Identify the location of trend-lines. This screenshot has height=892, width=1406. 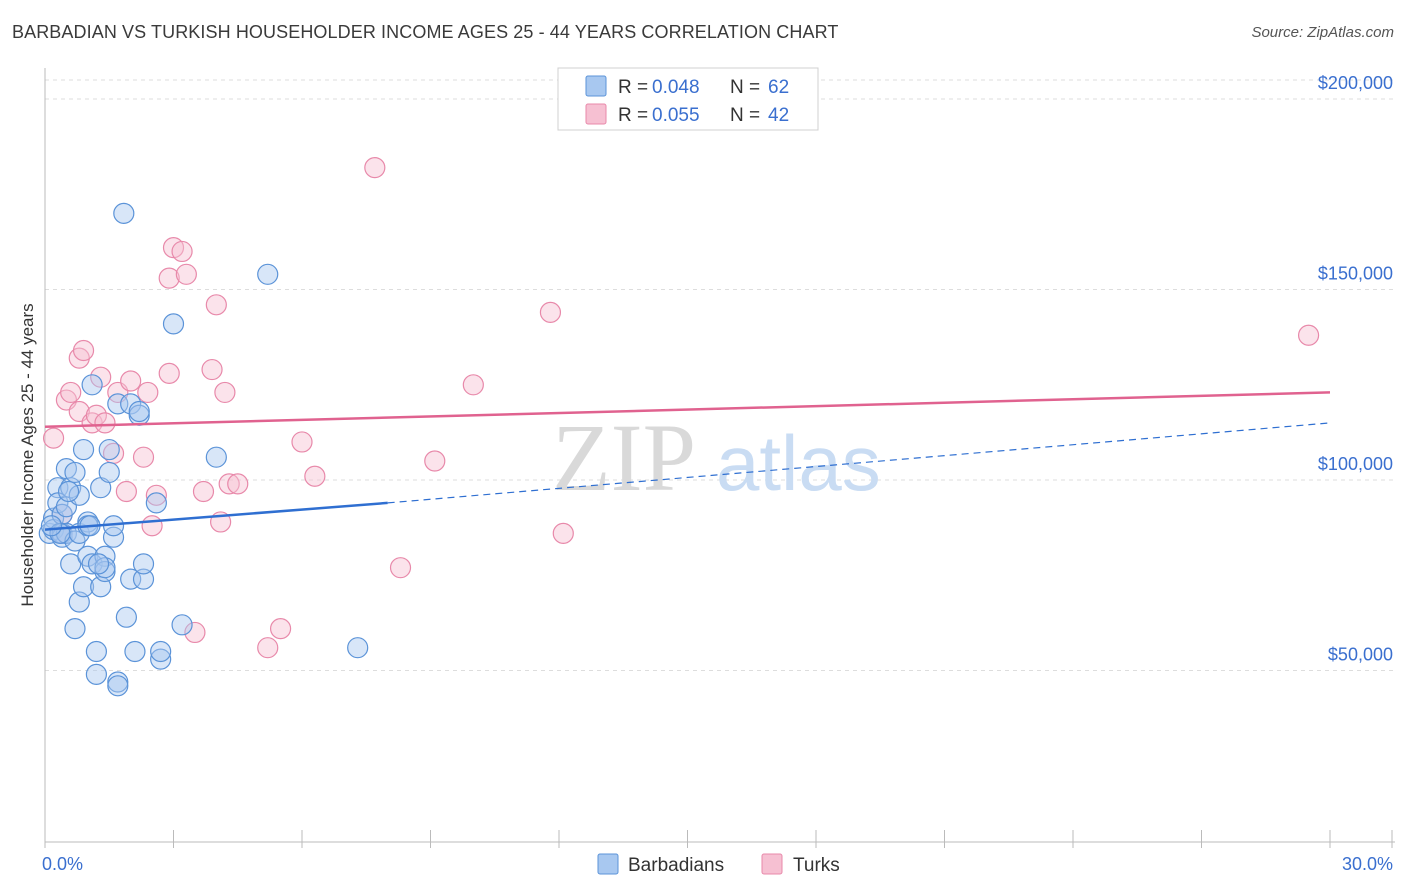
(687, 461).